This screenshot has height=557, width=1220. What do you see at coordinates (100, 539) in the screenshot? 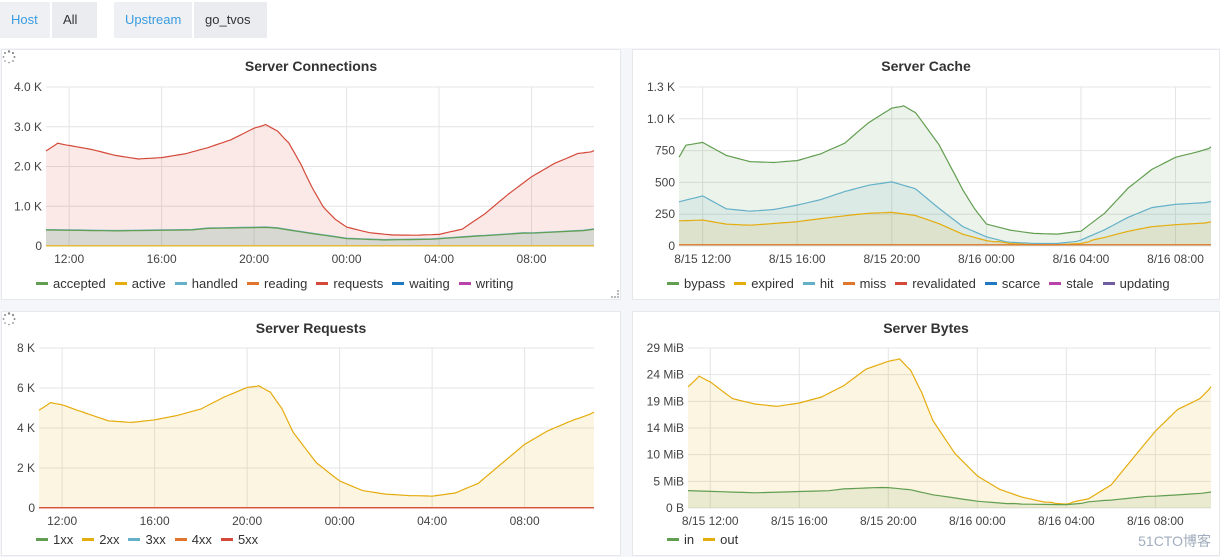
I see `legend-item-2xx: 2xx` at bounding box center [100, 539].